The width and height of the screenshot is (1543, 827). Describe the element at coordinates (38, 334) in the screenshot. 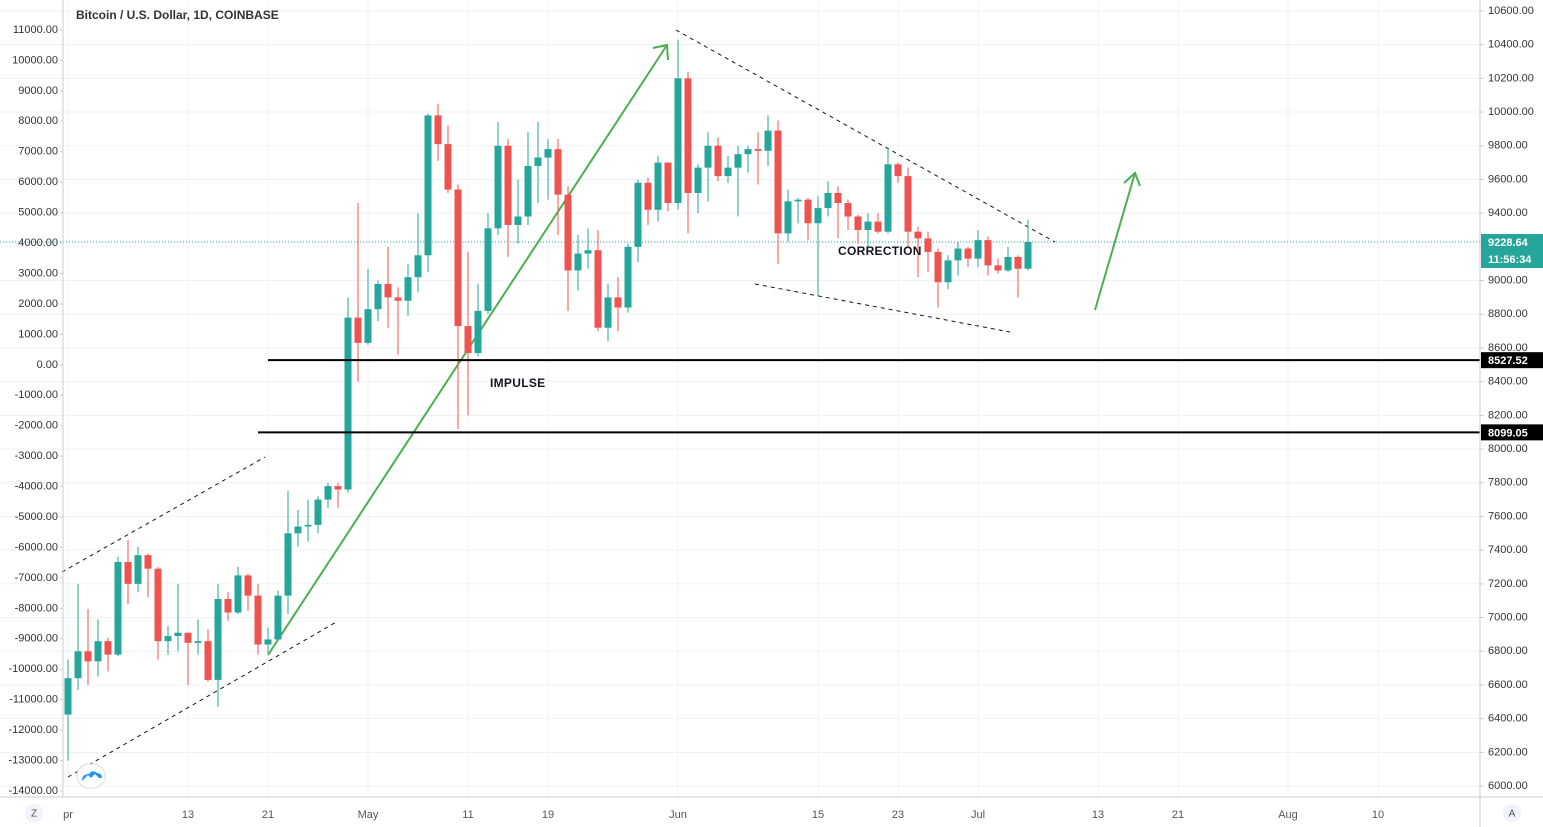

I see `y-tick-label: 1000.00` at that location.